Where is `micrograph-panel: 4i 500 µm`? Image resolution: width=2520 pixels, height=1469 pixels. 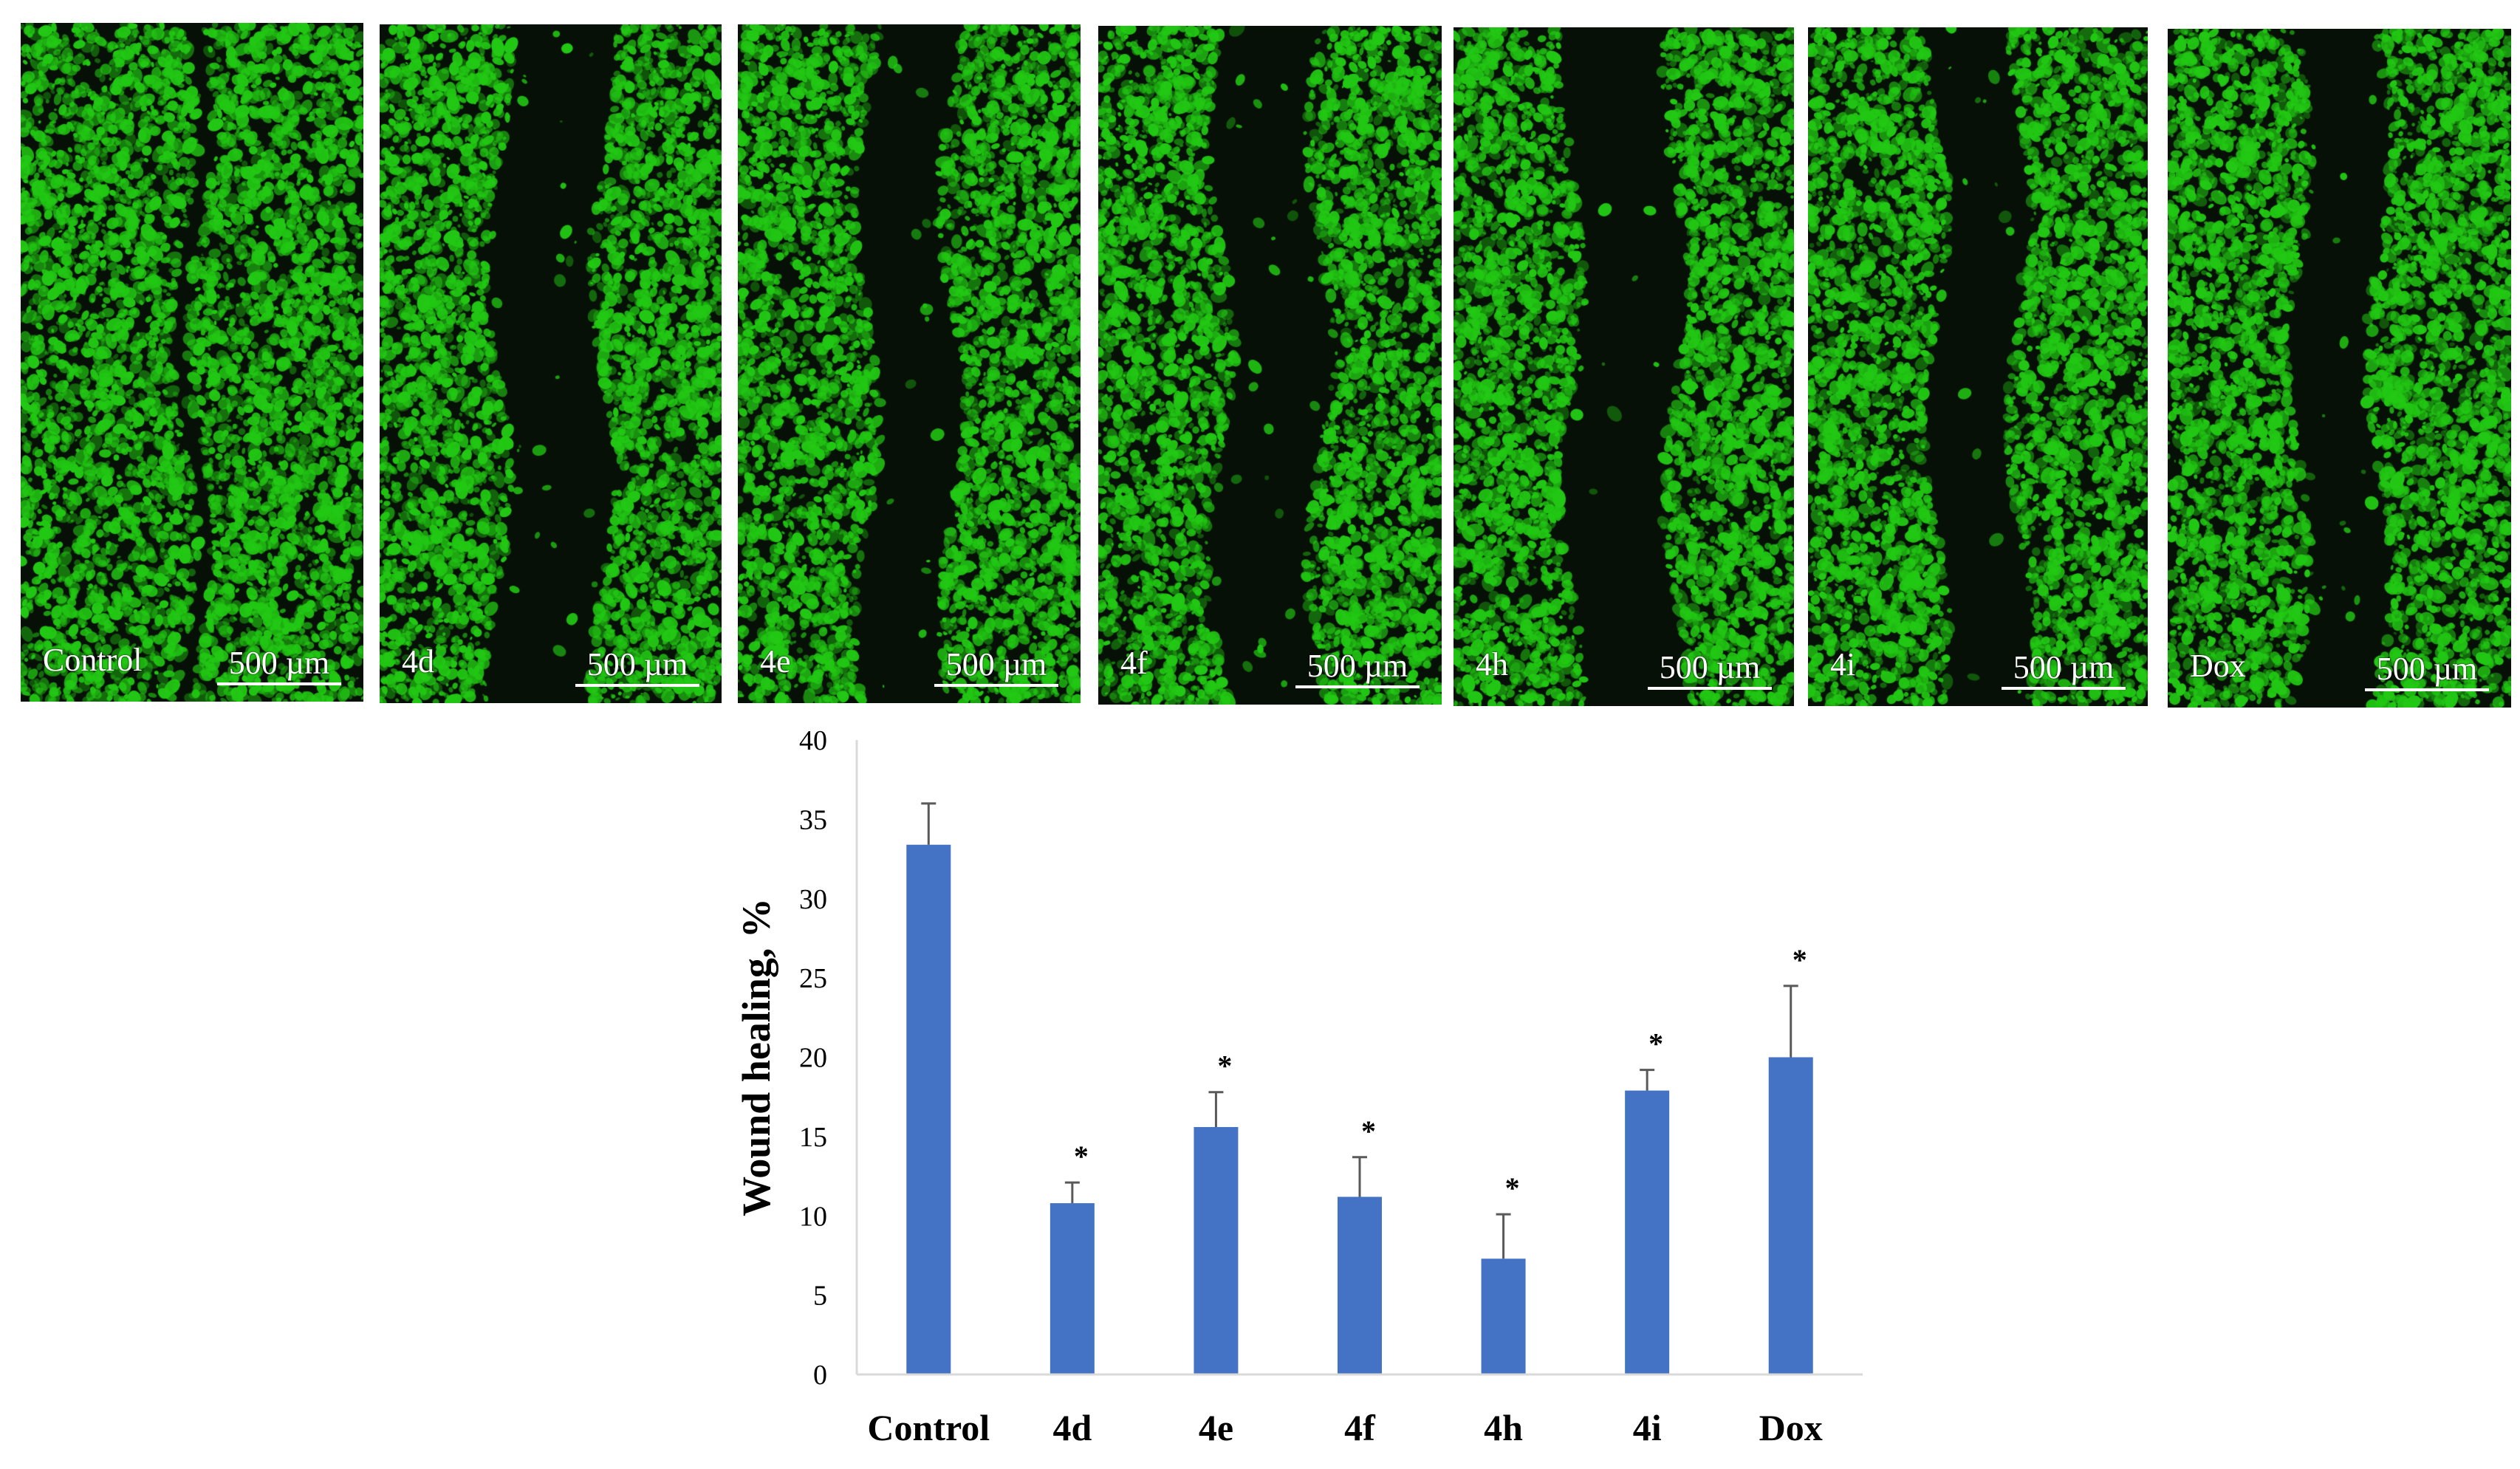 micrograph-panel: 4i 500 µm is located at coordinates (1978, 367).